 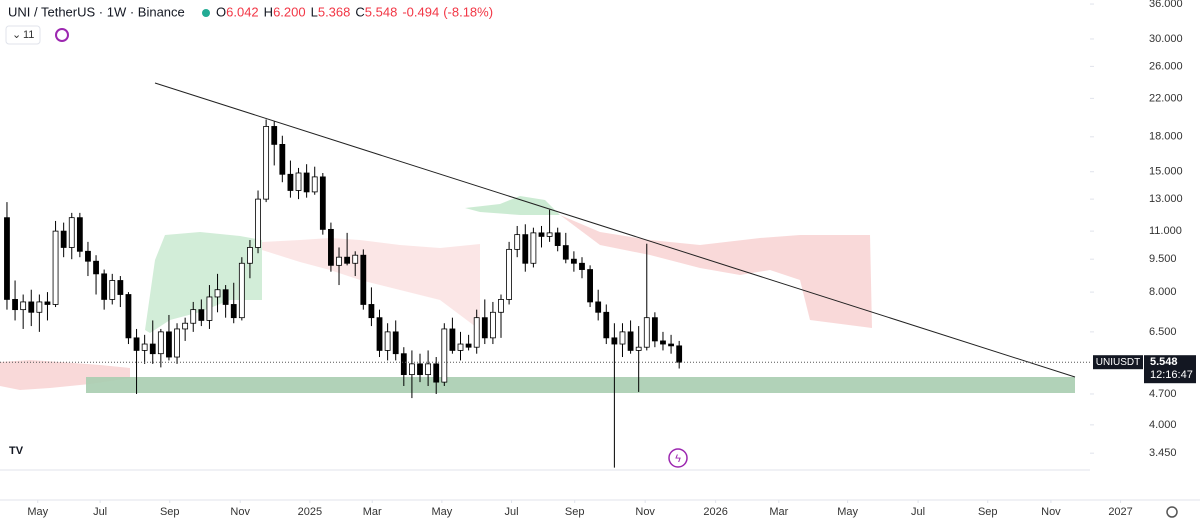 What do you see at coordinates (715, 512) in the screenshot?
I see `x-tick-label: 2026` at bounding box center [715, 512].